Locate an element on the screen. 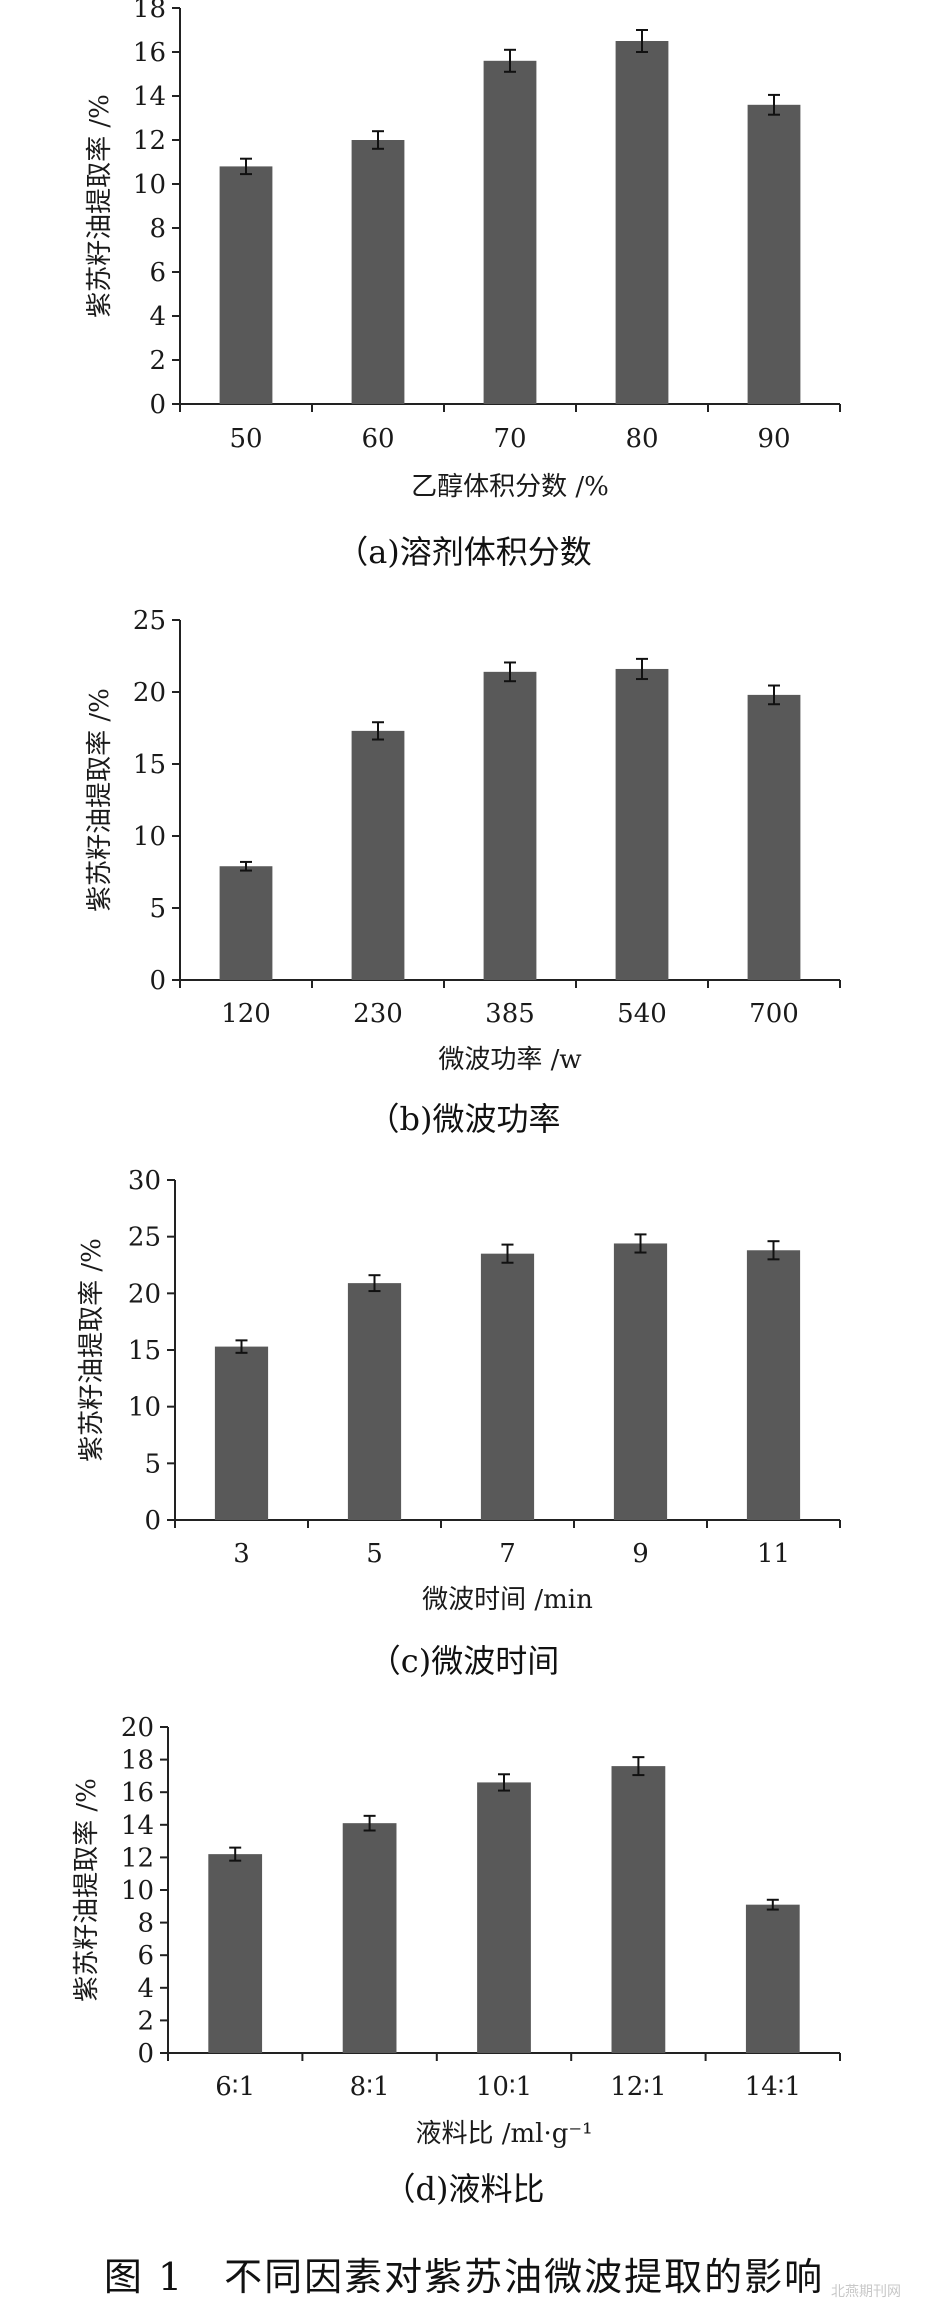 The width and height of the screenshot is (929, 2316). x-category-label: 10∶1 is located at coordinates (504, 2087).